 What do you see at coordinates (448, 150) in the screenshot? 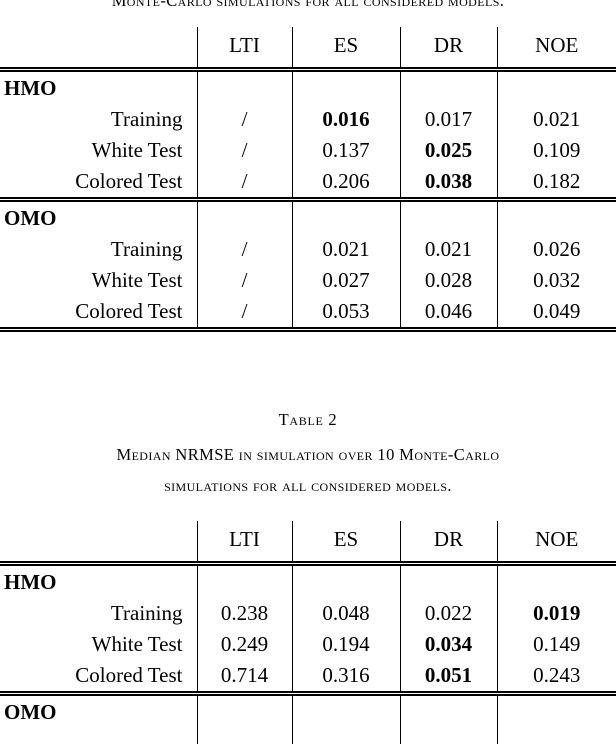
I see `data-cell: 0.025` at bounding box center [448, 150].